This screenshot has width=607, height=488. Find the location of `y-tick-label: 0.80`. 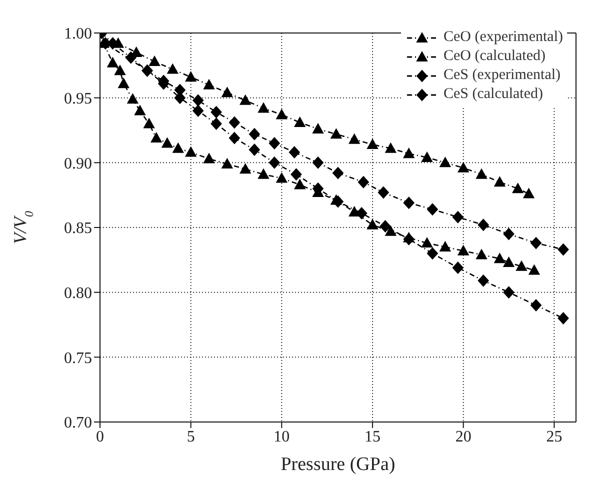

y-tick-label: 0.80 is located at coordinates (78, 293).